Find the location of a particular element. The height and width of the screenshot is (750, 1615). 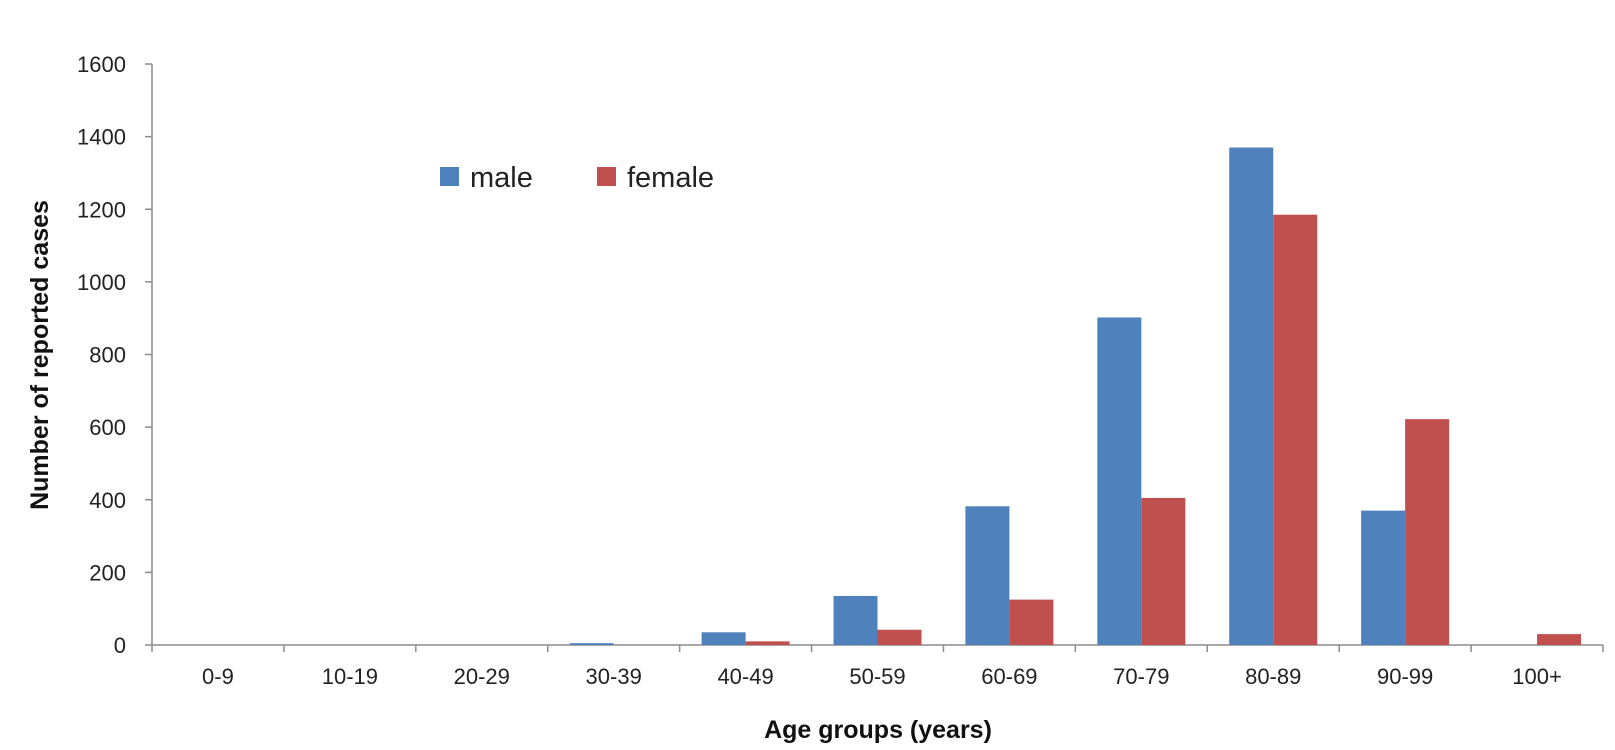

x-tick-label: 0-9 is located at coordinates (218, 676).